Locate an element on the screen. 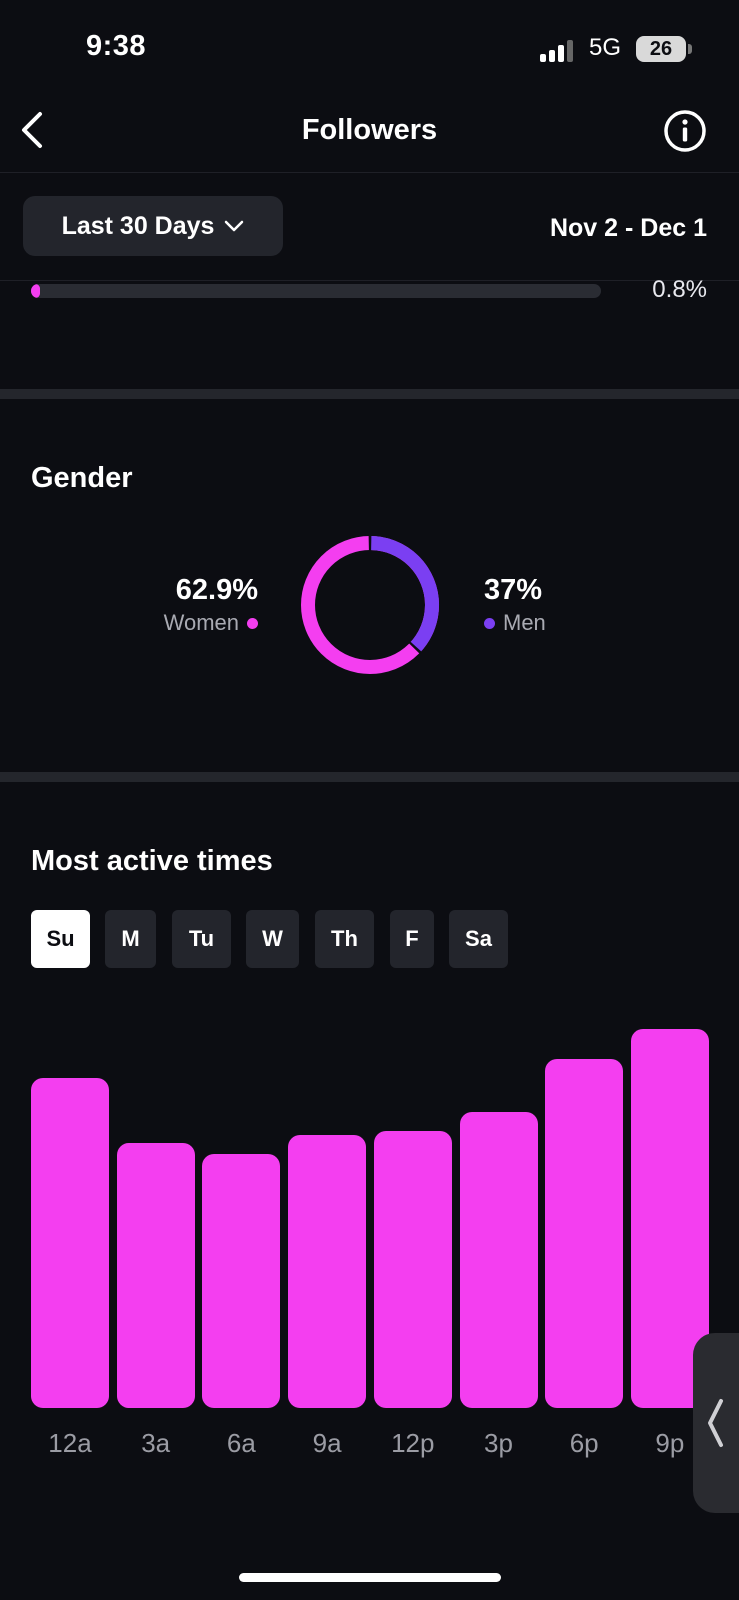  chart-x-label: 3p is located at coordinates (498, 1443).